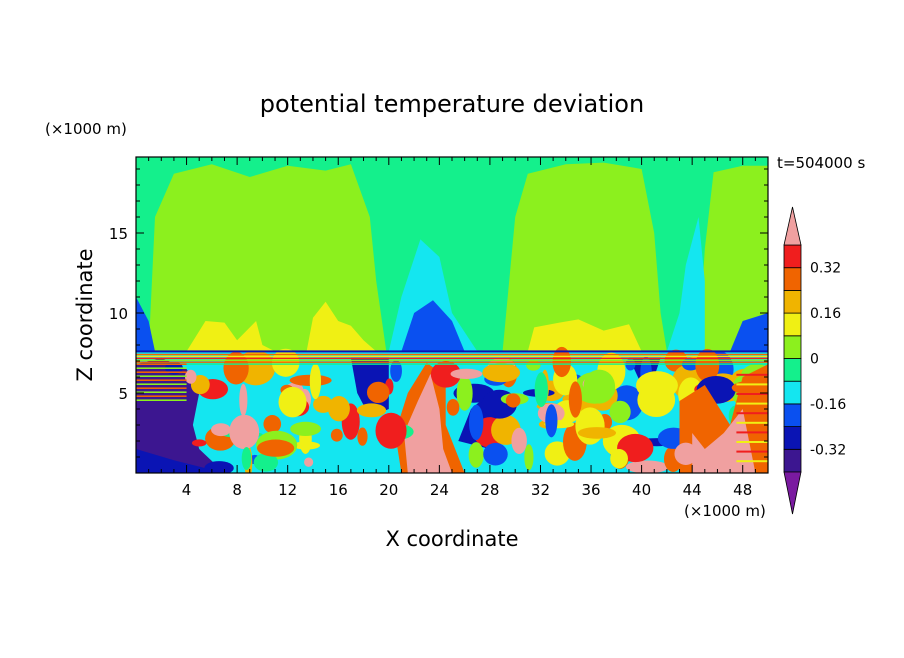 This screenshot has height=658, width=904. Describe the element at coordinates (814, 360) in the screenshot. I see `colorbar-tick-label: 0` at that location.